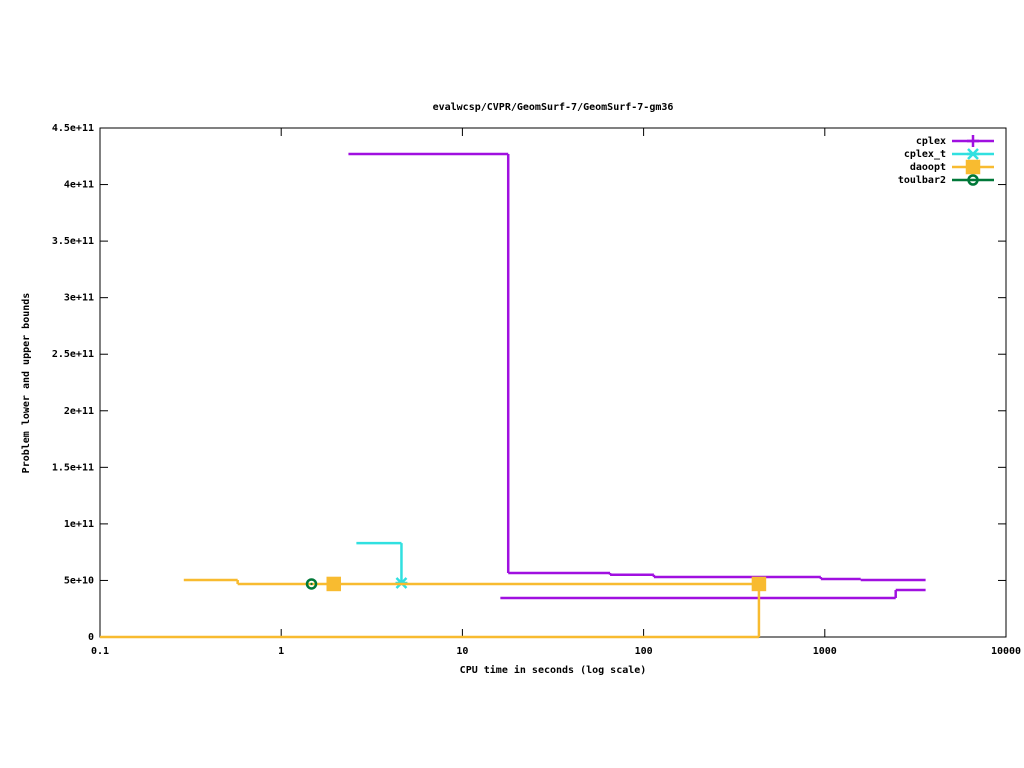 This screenshot has width=1024, height=768. Describe the element at coordinates (553, 670) in the screenshot. I see `x-axis-label: CPU time in seconds (log scale)` at that location.